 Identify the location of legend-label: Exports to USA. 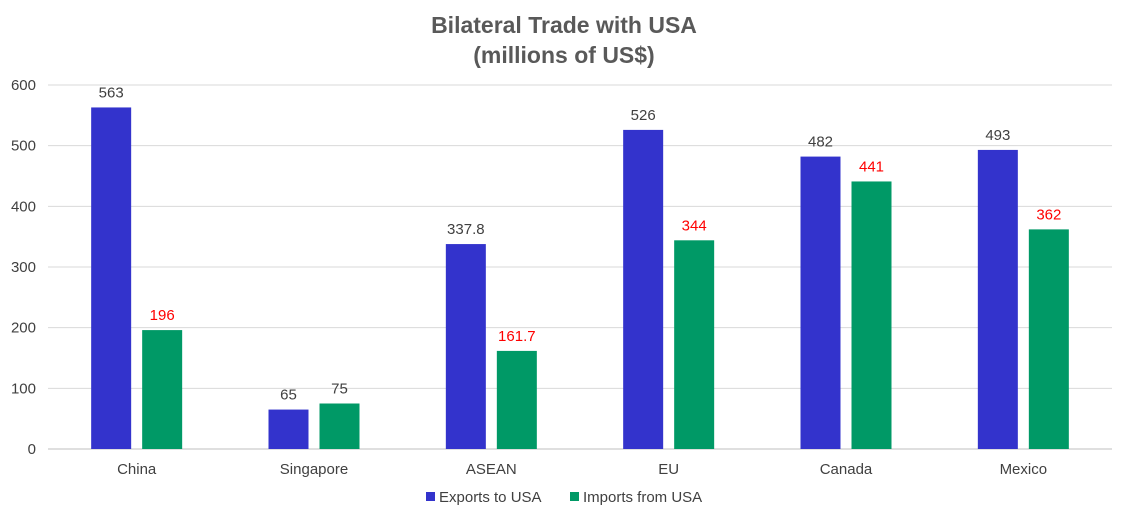
(490, 497).